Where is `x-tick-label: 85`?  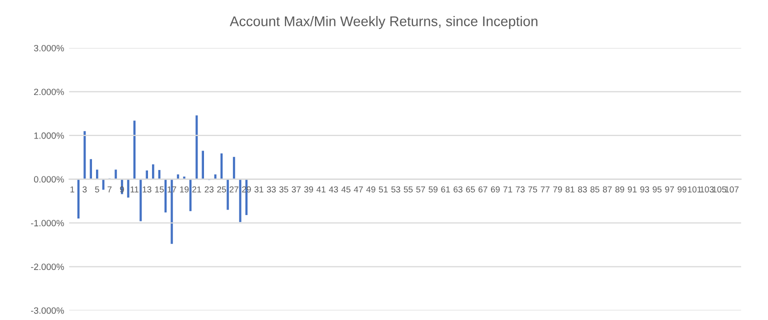 x-tick-label: 85 is located at coordinates (595, 189).